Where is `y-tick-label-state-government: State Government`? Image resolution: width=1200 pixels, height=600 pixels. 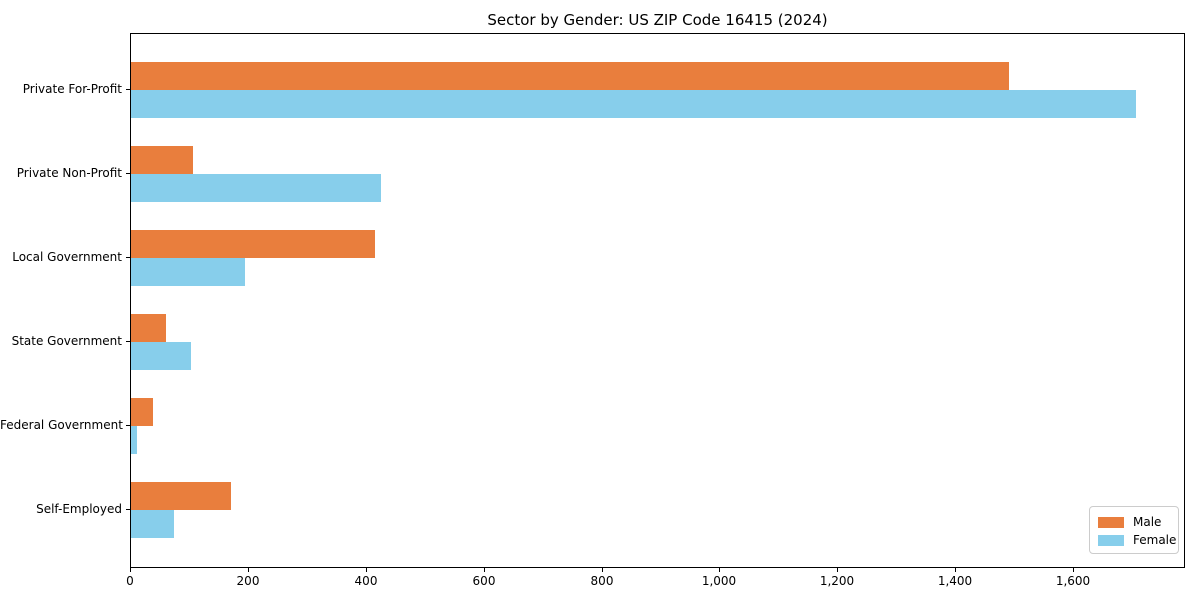 y-tick-label-state-government: State Government is located at coordinates (66, 340).